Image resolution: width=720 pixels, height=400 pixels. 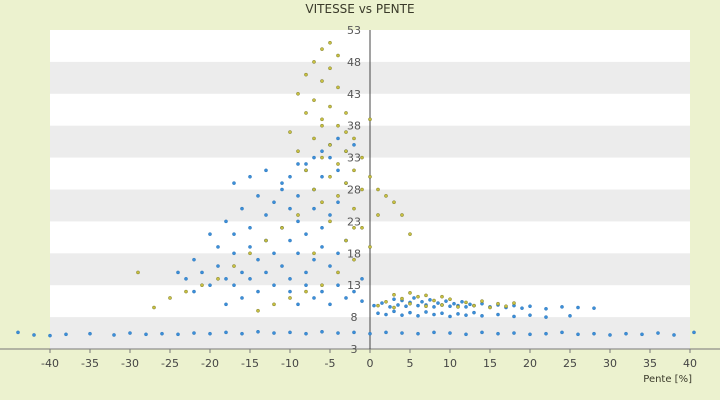 I want to click on x-axis-label: Pente [%], so click(x=667, y=379).